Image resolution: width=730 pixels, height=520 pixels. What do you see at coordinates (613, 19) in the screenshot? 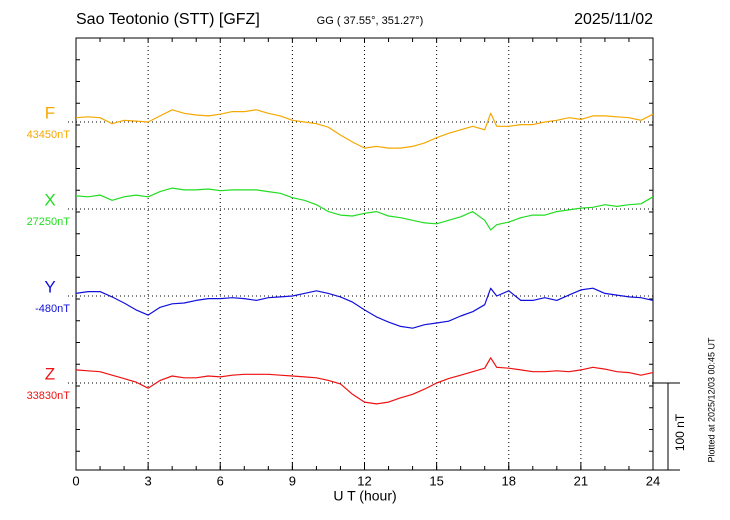
I see `chart-date: 2025/11/02` at bounding box center [613, 19].